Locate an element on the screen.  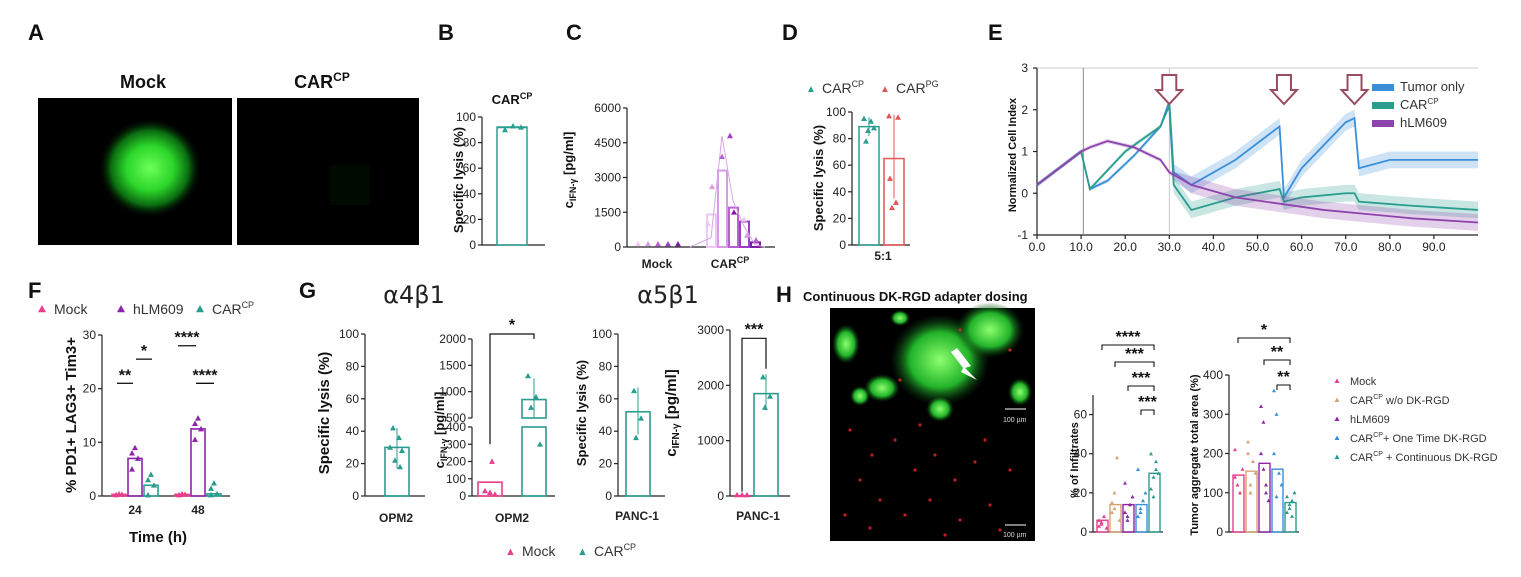
h-legend-label: hLM609 is located at coordinates (1370, 420).